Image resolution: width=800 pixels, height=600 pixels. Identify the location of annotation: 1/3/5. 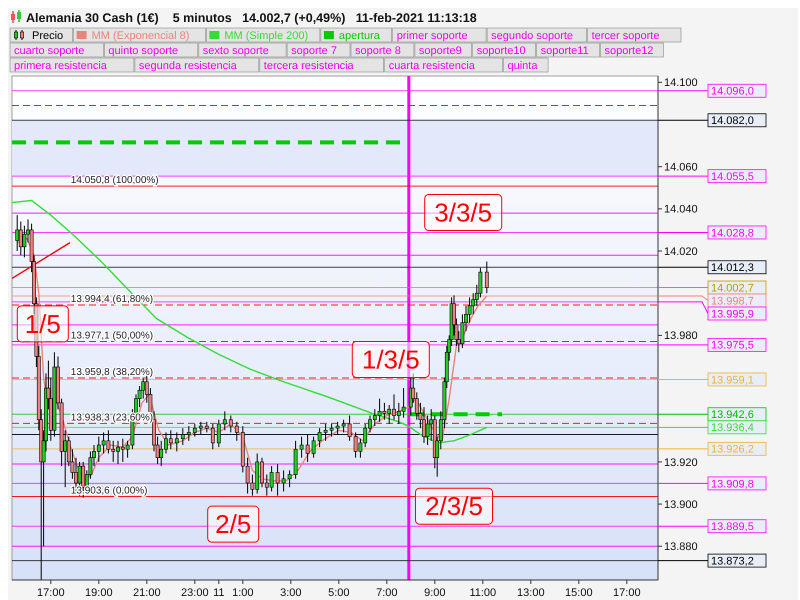
(391, 359).